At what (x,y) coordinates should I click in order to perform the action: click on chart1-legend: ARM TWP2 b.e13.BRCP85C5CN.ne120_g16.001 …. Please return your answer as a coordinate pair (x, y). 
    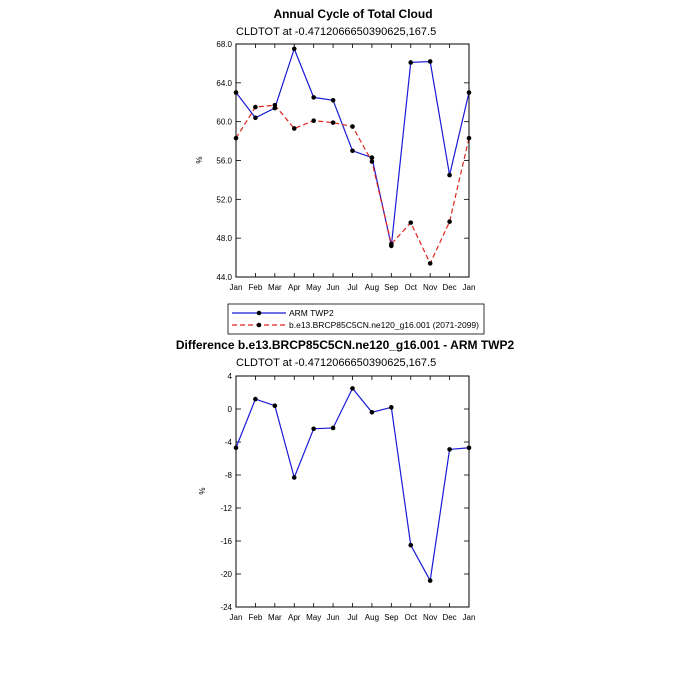
    Looking at the image, I should click on (356, 319).